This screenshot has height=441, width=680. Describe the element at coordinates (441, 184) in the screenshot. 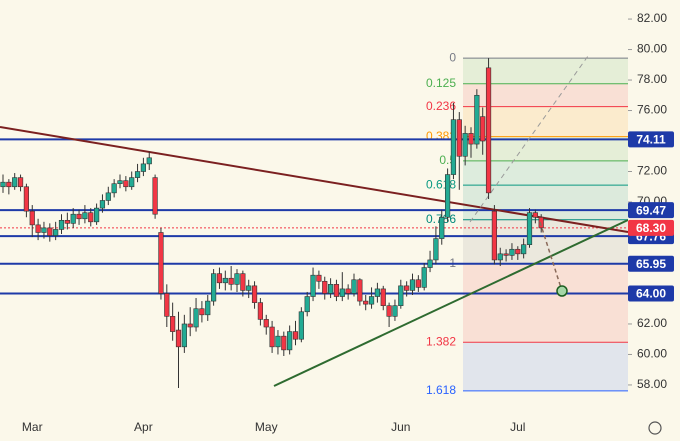

I see `fib-label: 0.618` at that location.